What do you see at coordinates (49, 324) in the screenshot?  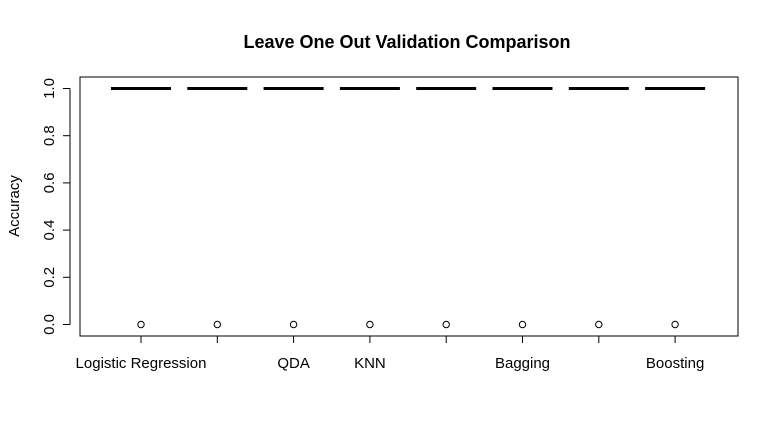 I see `y-tick-label: 0.0` at bounding box center [49, 324].